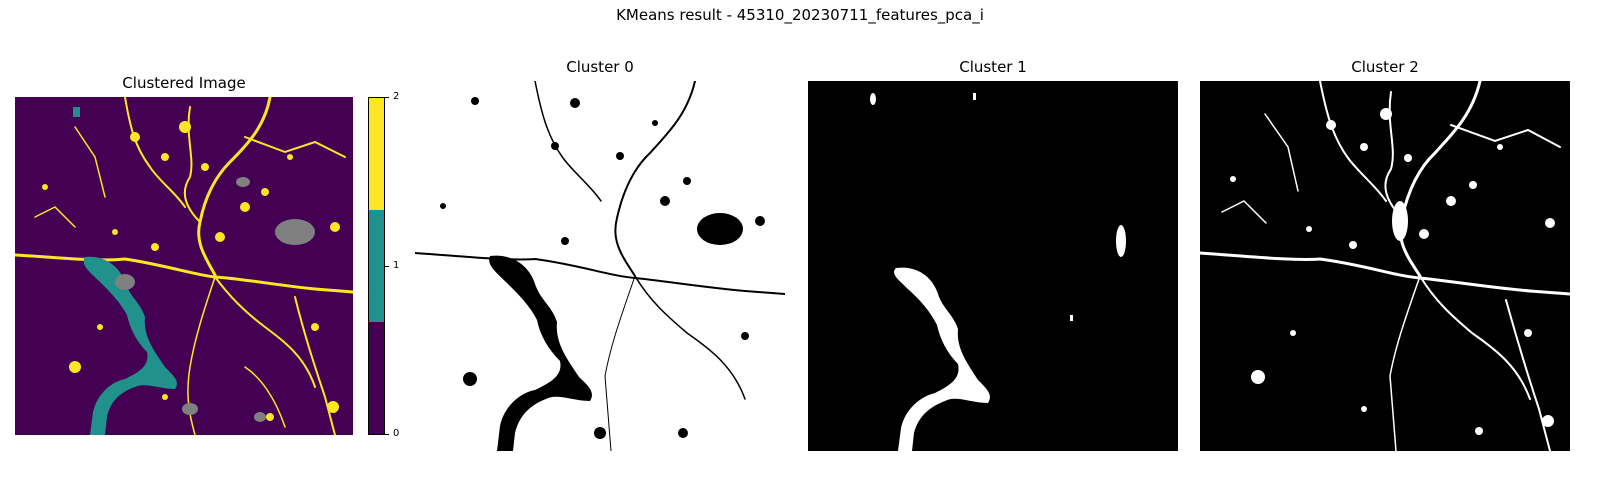 This screenshot has width=1600, height=500. I want to click on clustered-image-map, so click(184, 266).